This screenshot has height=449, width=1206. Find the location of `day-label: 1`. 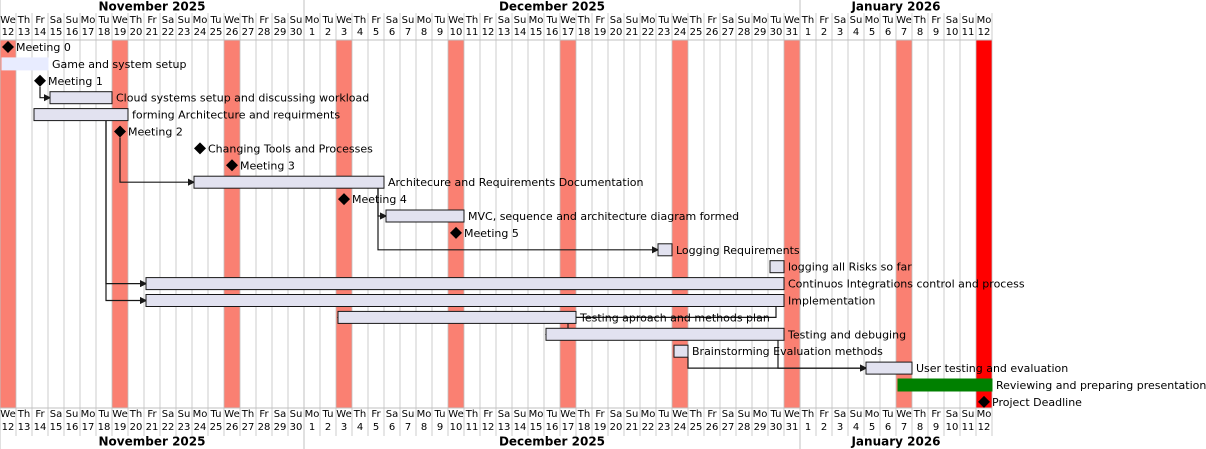

day-label: 1 is located at coordinates (312, 427).